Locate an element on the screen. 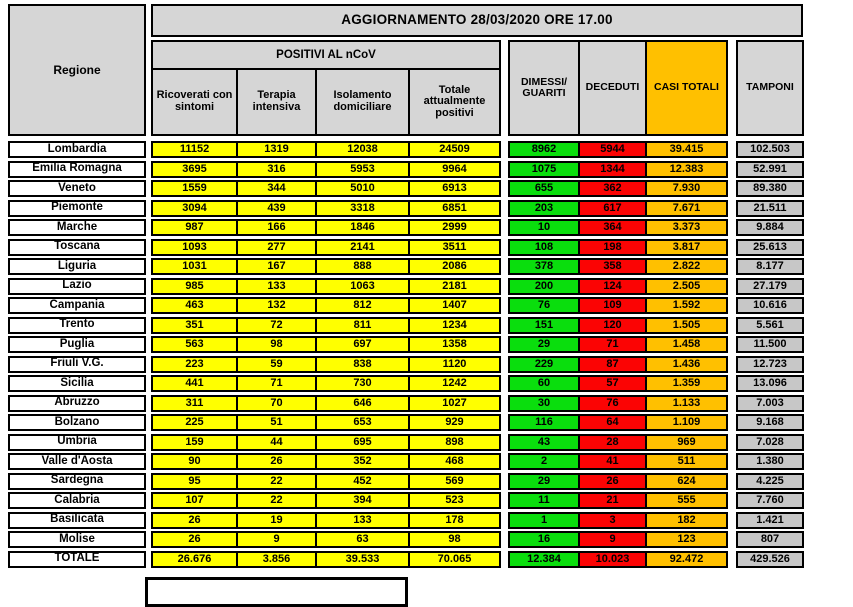  cell-casi-totali: 969 is located at coordinates (686, 442).